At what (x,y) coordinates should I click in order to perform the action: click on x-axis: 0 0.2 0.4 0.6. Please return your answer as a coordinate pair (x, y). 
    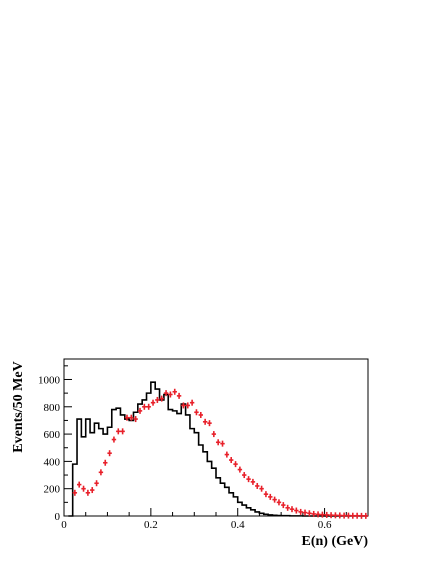
    Looking at the image, I should click on (204, 519).